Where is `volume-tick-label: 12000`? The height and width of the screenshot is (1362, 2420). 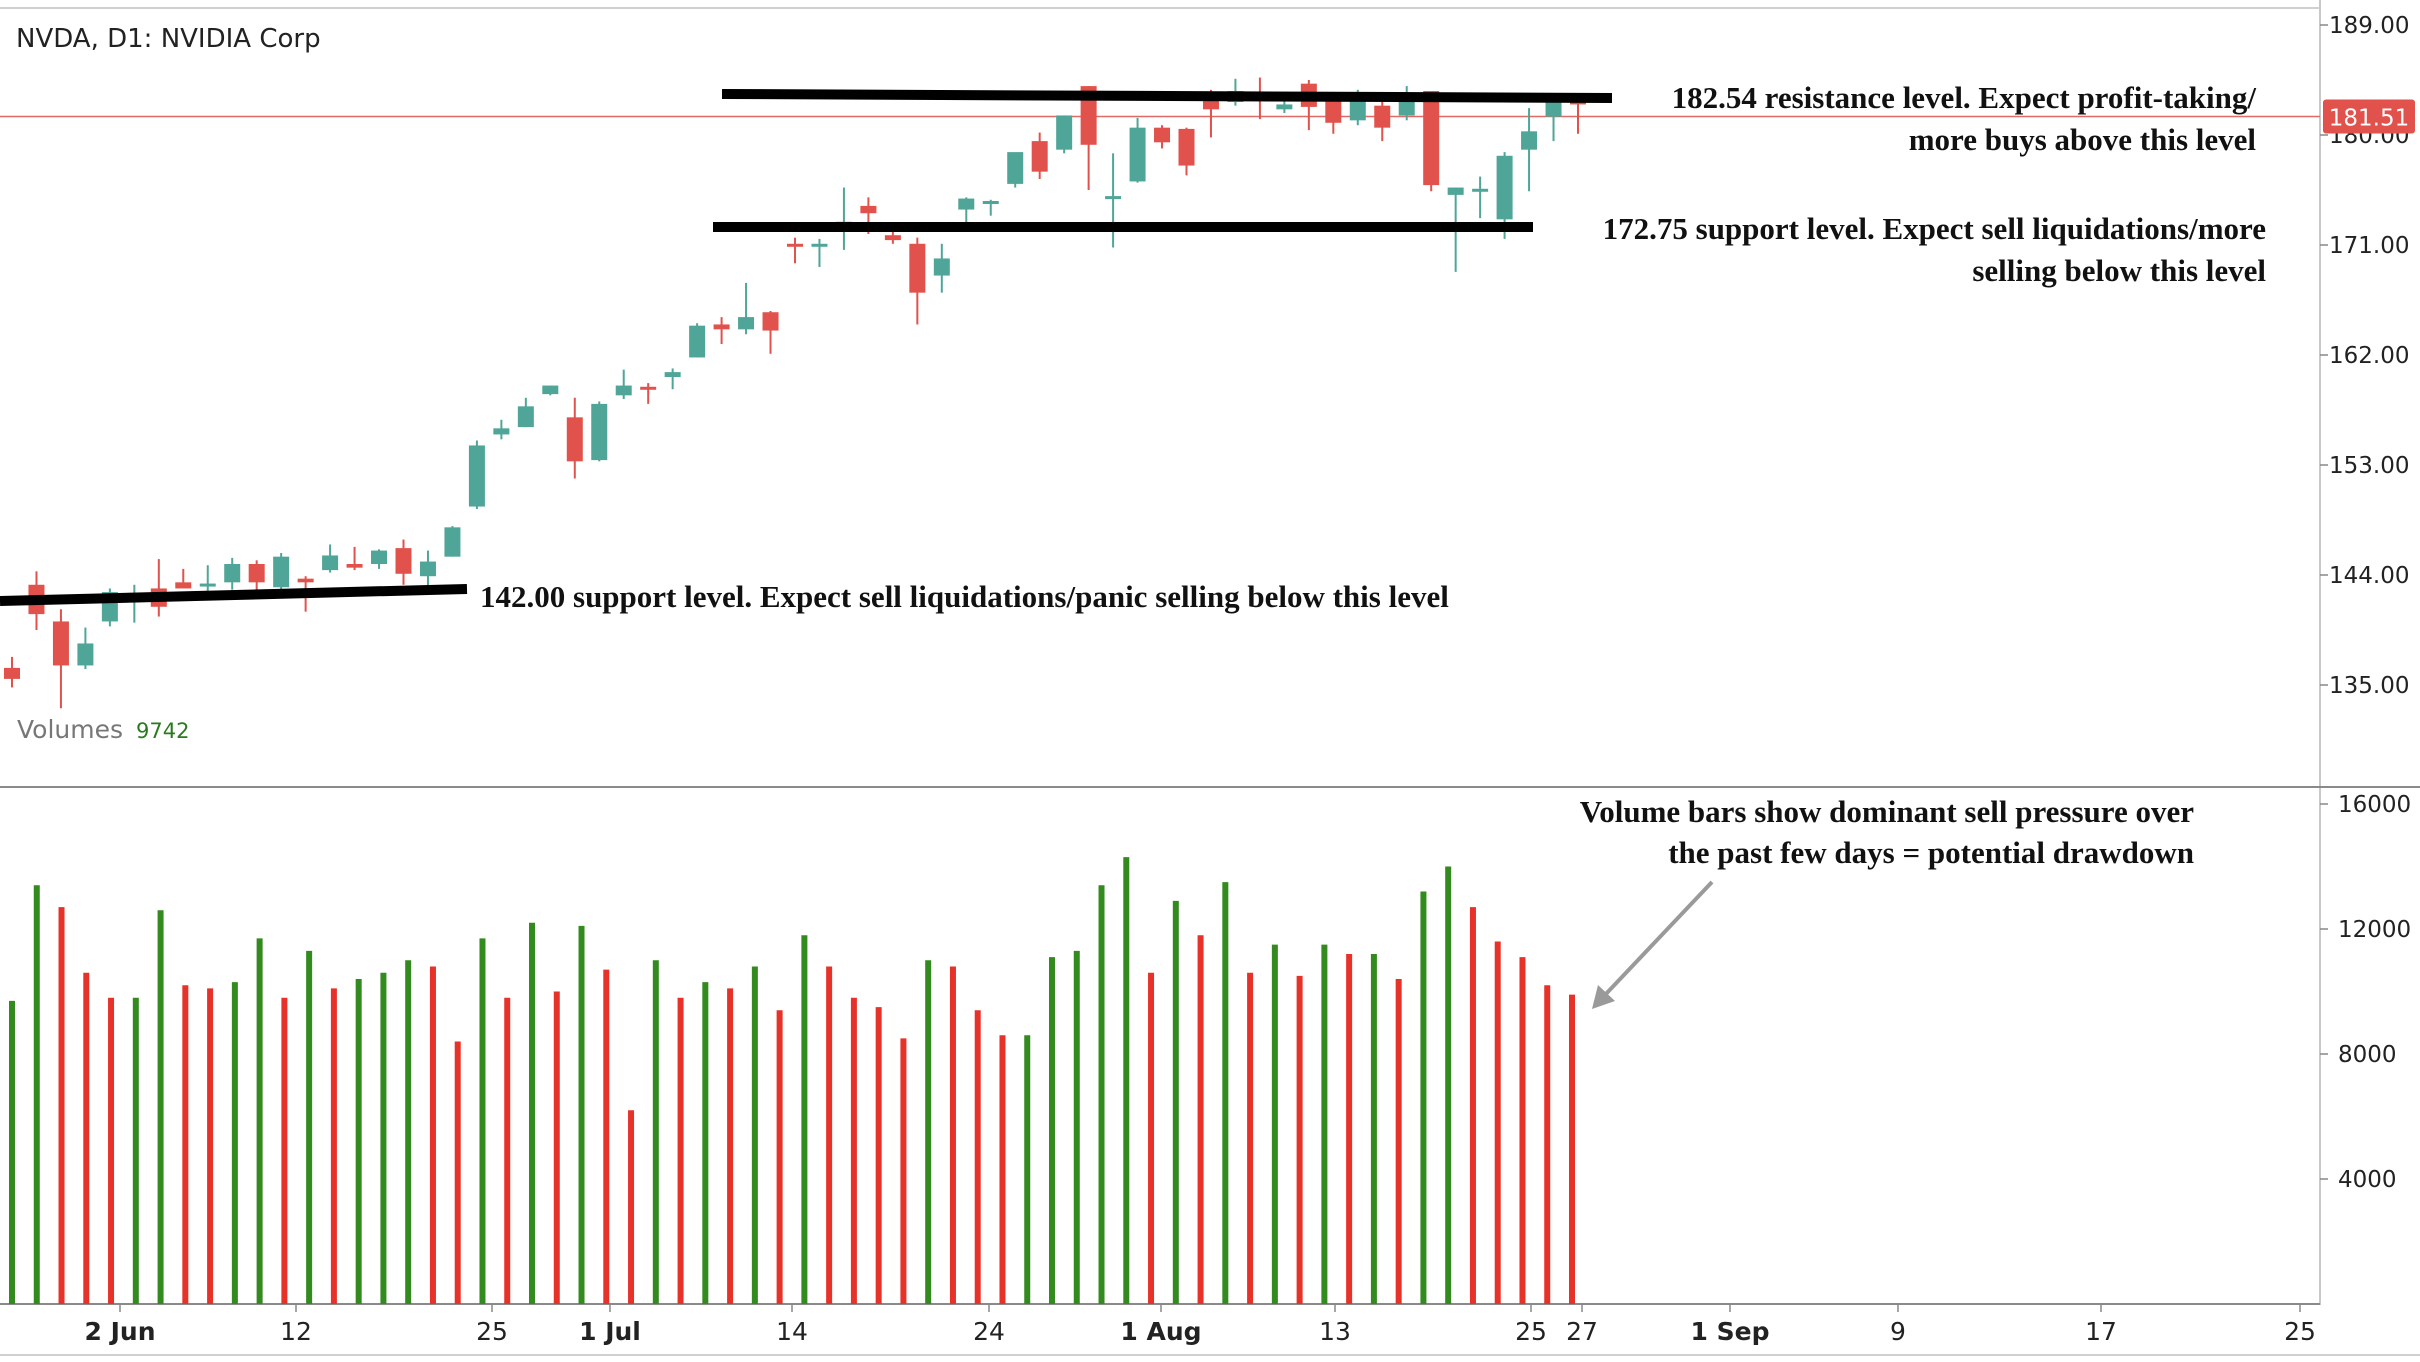
volume-tick-label: 12000 is located at coordinates (2374, 930).